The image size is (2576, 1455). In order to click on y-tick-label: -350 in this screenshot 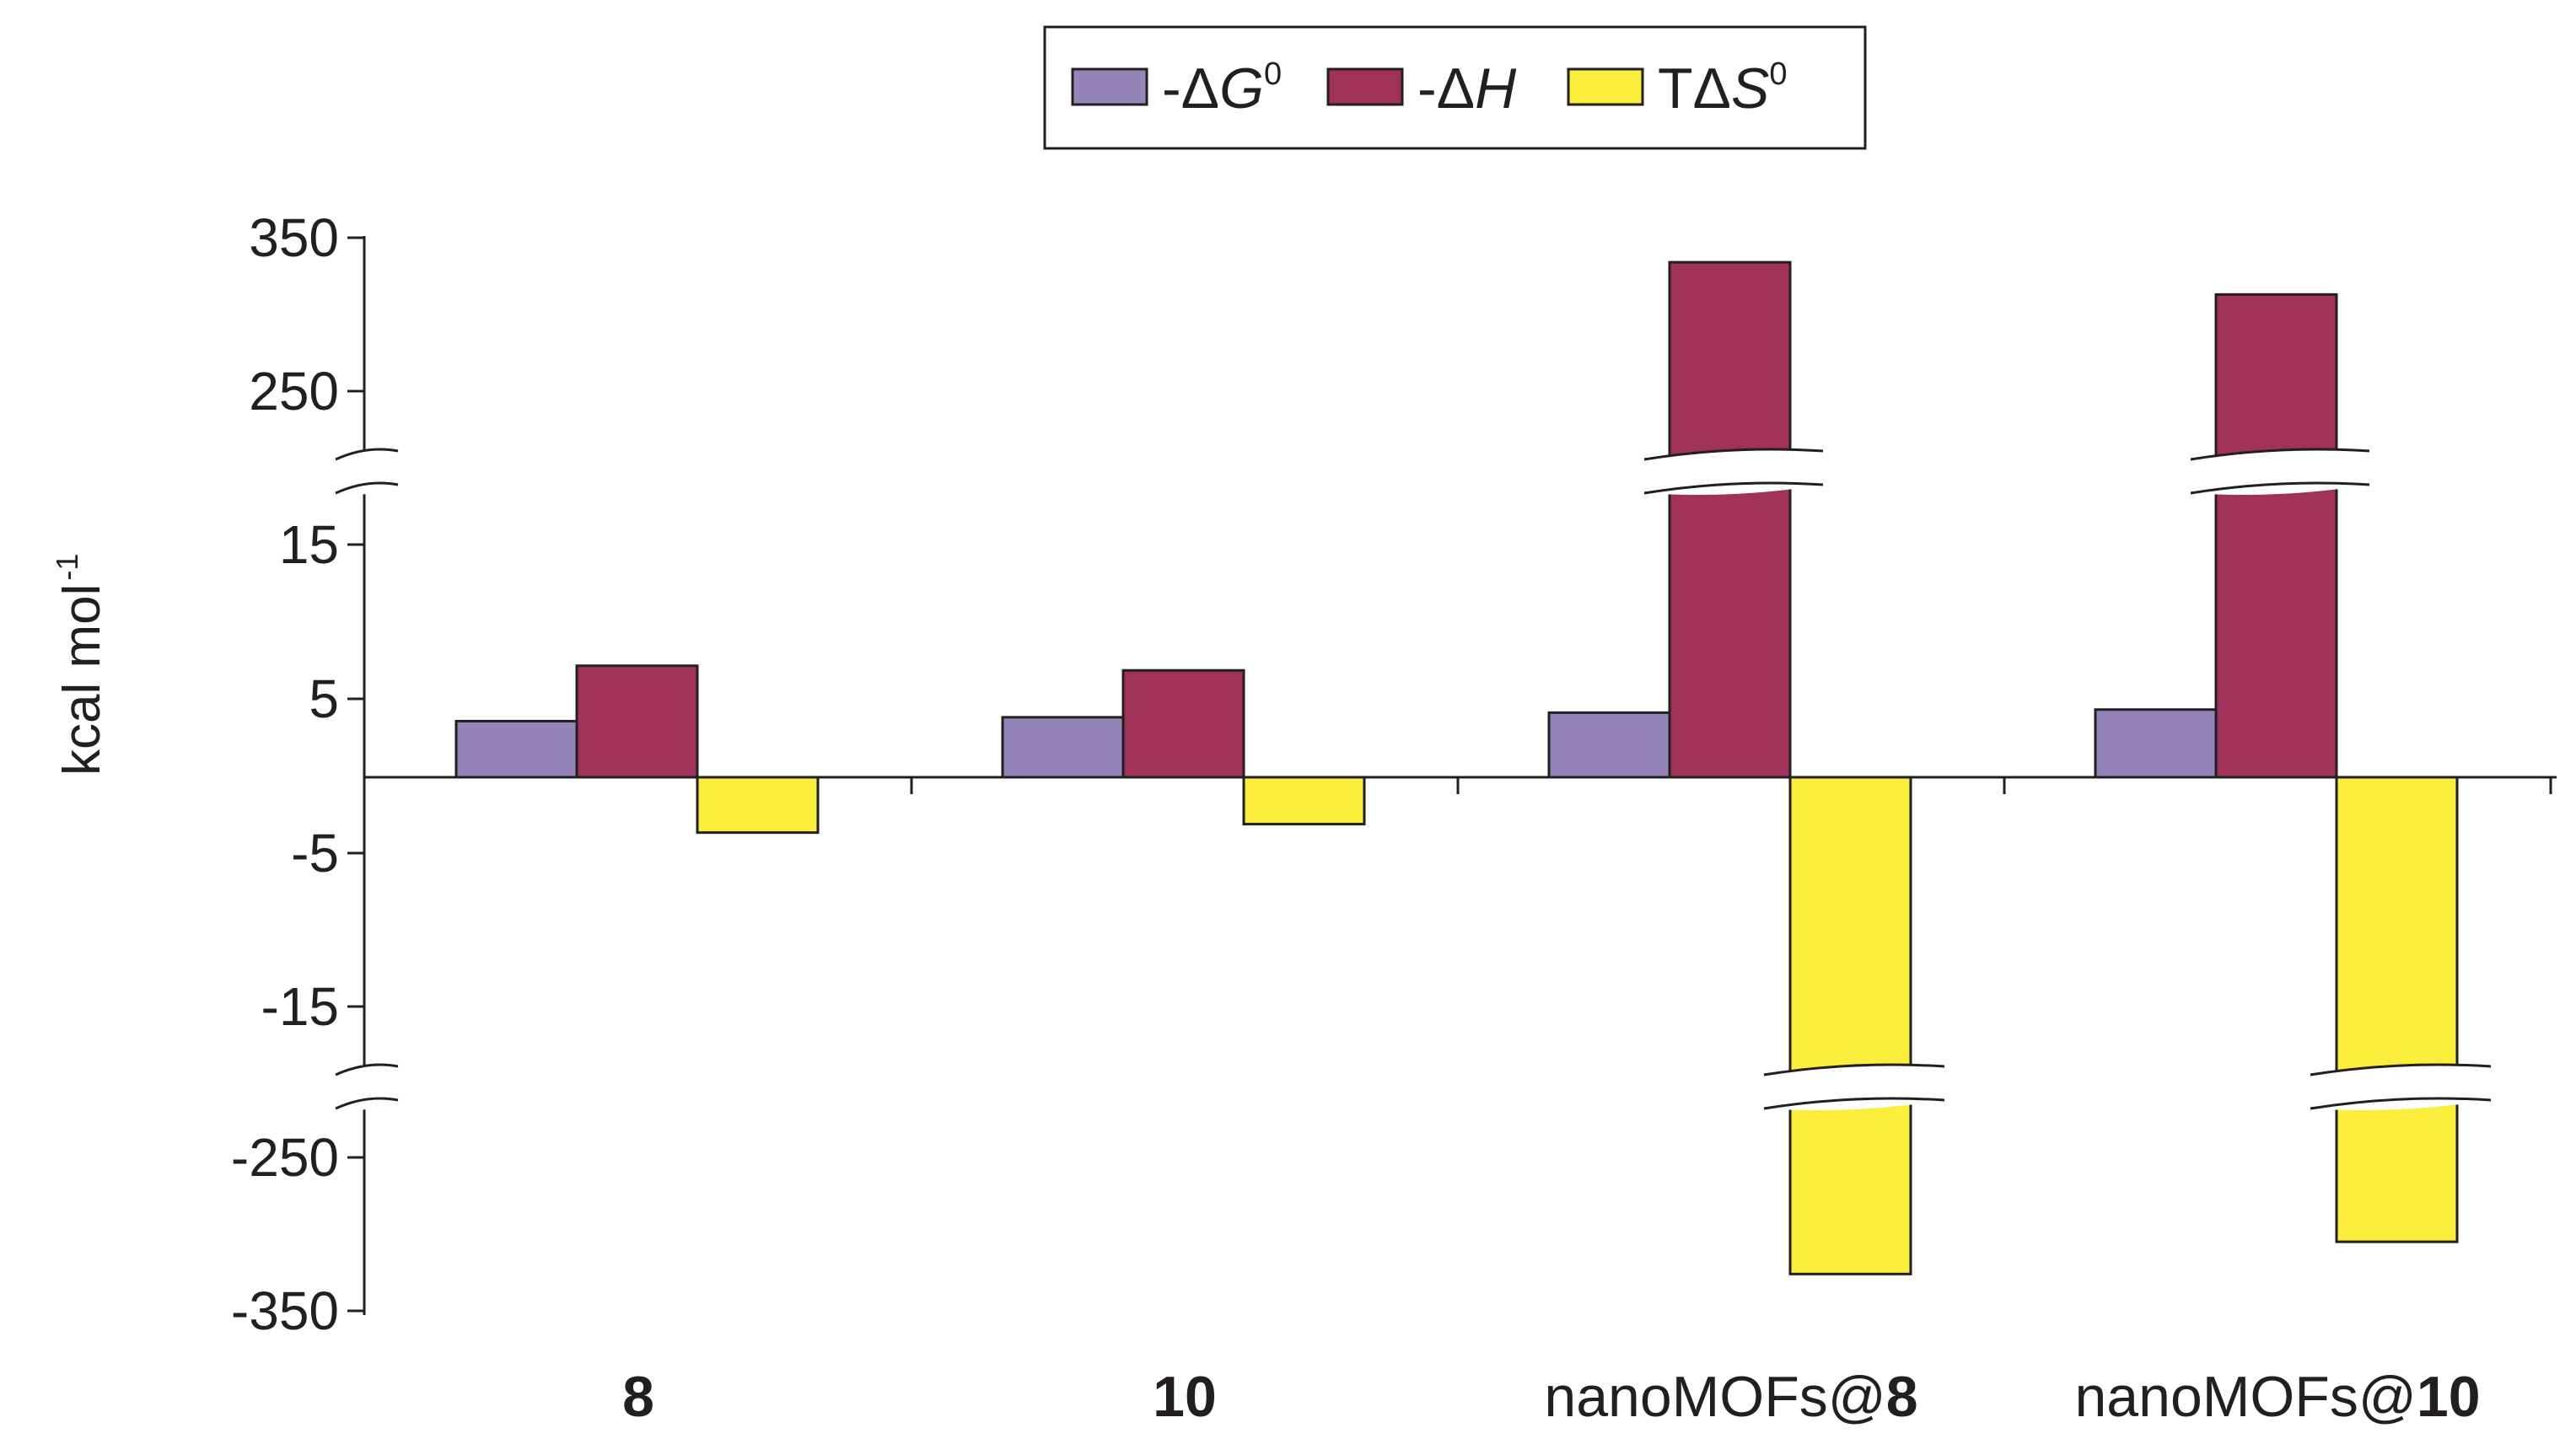, I will do `click(285, 1311)`.